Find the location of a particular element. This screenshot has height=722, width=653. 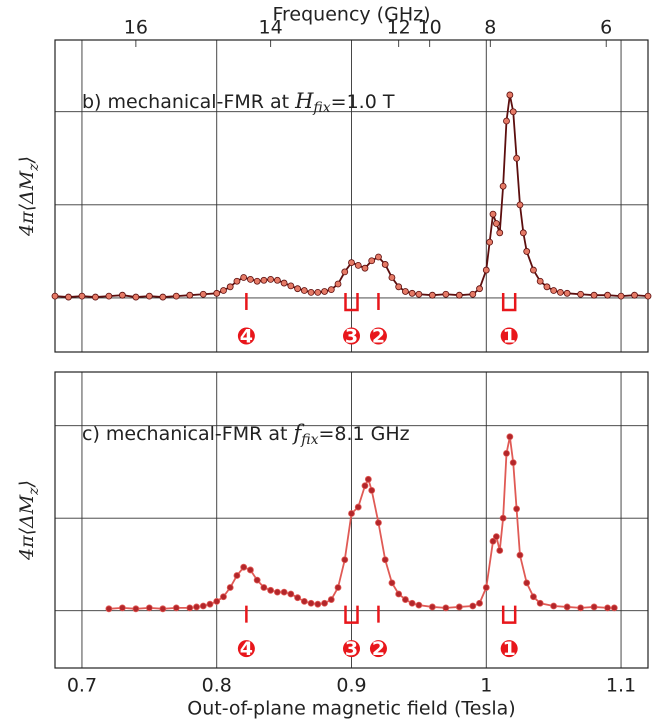

x2-tick-label: 16 is located at coordinates (136, 28).